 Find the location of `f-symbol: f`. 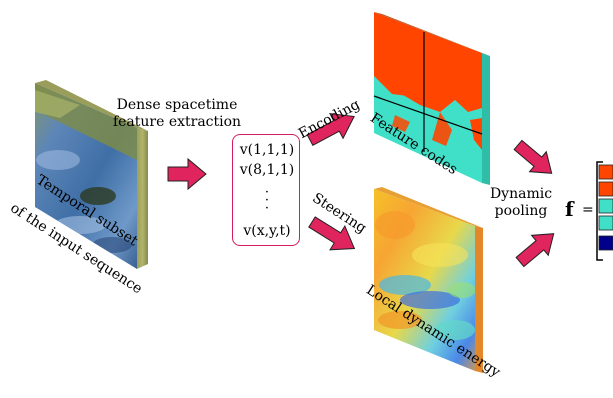

f-symbol: f is located at coordinates (569, 209).